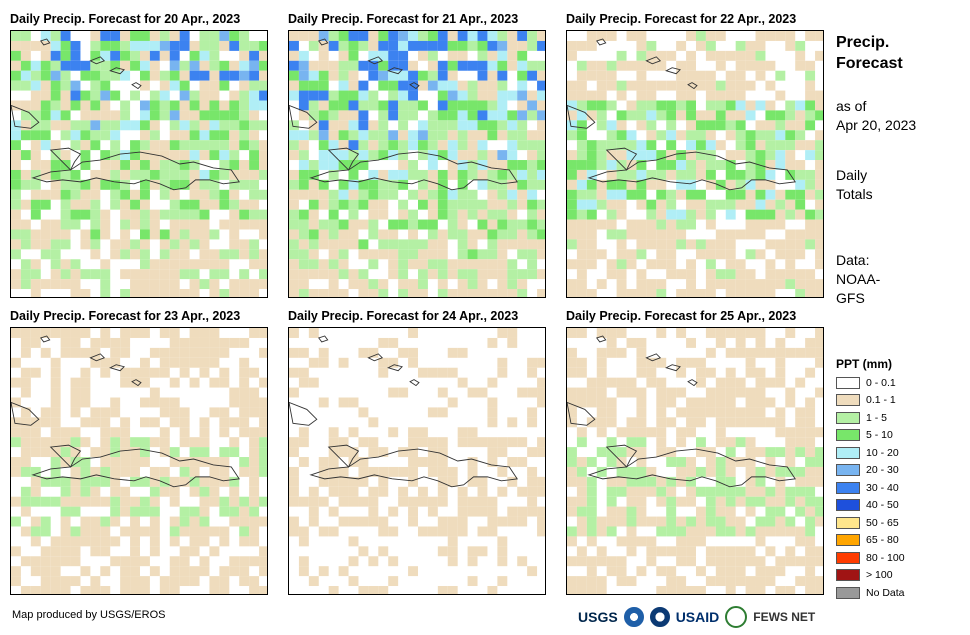 This screenshot has height=635, width=970. Describe the element at coordinates (850, 298) in the screenshot. I see `data-source-line3: GFS` at that location.